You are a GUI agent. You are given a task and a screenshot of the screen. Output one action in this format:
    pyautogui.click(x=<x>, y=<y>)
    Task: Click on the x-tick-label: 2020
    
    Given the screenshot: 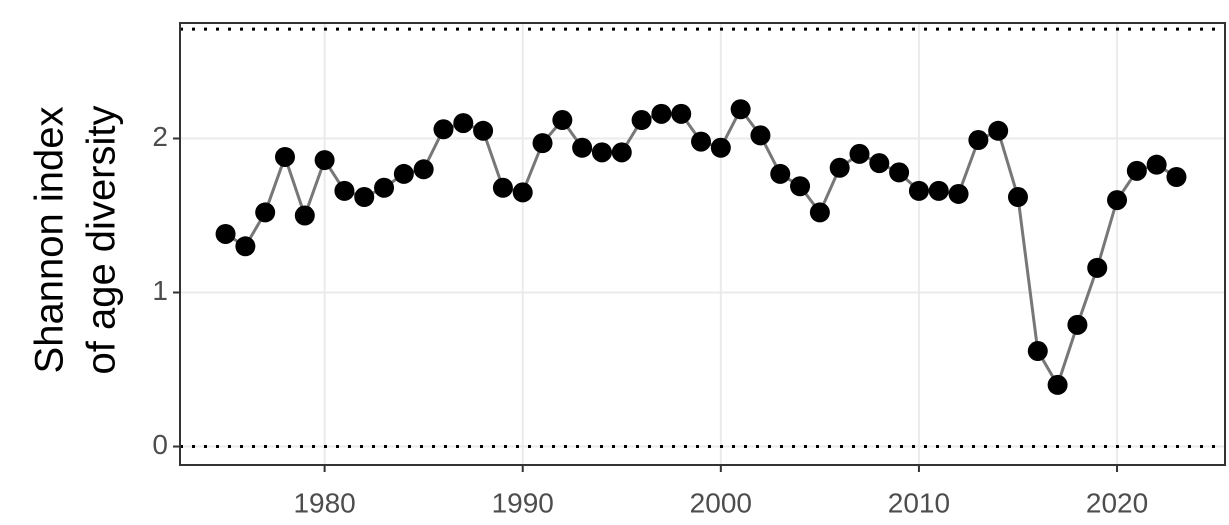 What is the action you would take?
    pyautogui.click(x=1117, y=502)
    